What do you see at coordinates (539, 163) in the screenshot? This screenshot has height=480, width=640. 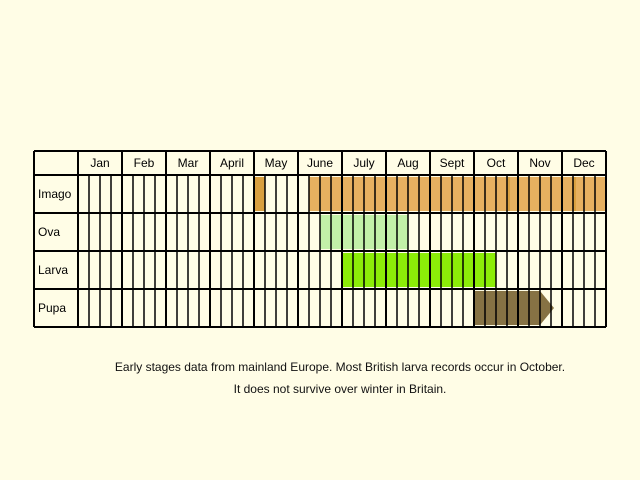 I see `month-label-nov: Nov` at bounding box center [539, 163].